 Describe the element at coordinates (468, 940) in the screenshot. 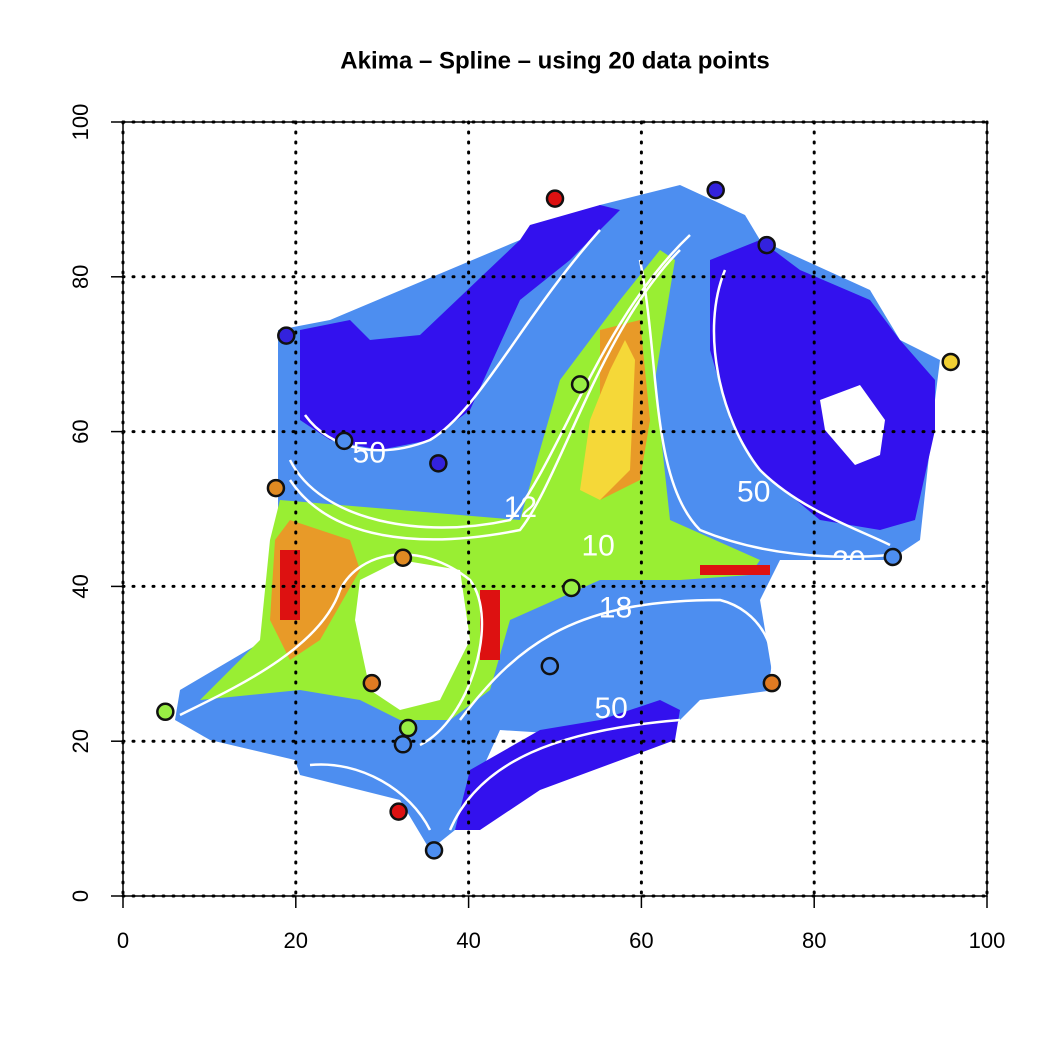

I see `x-tick-label: 40` at that location.